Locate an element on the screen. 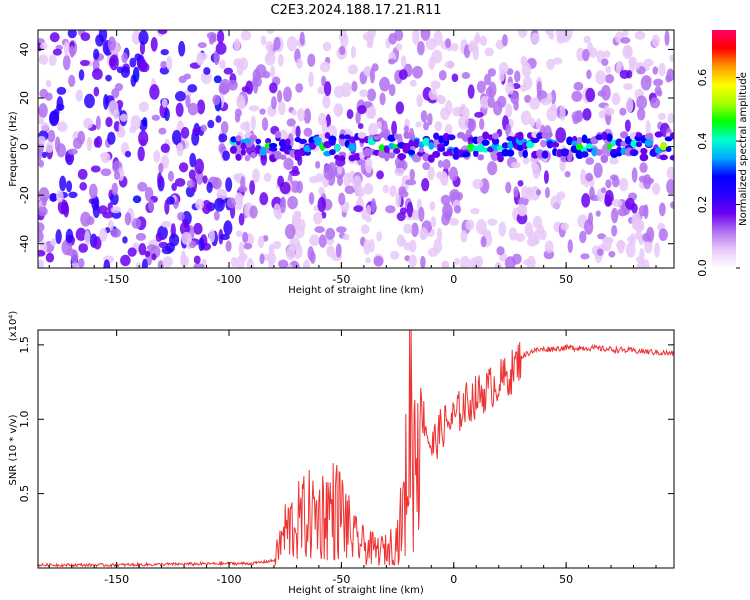 The image size is (750, 600). y-tick-label: 0 is located at coordinates (24, 146).